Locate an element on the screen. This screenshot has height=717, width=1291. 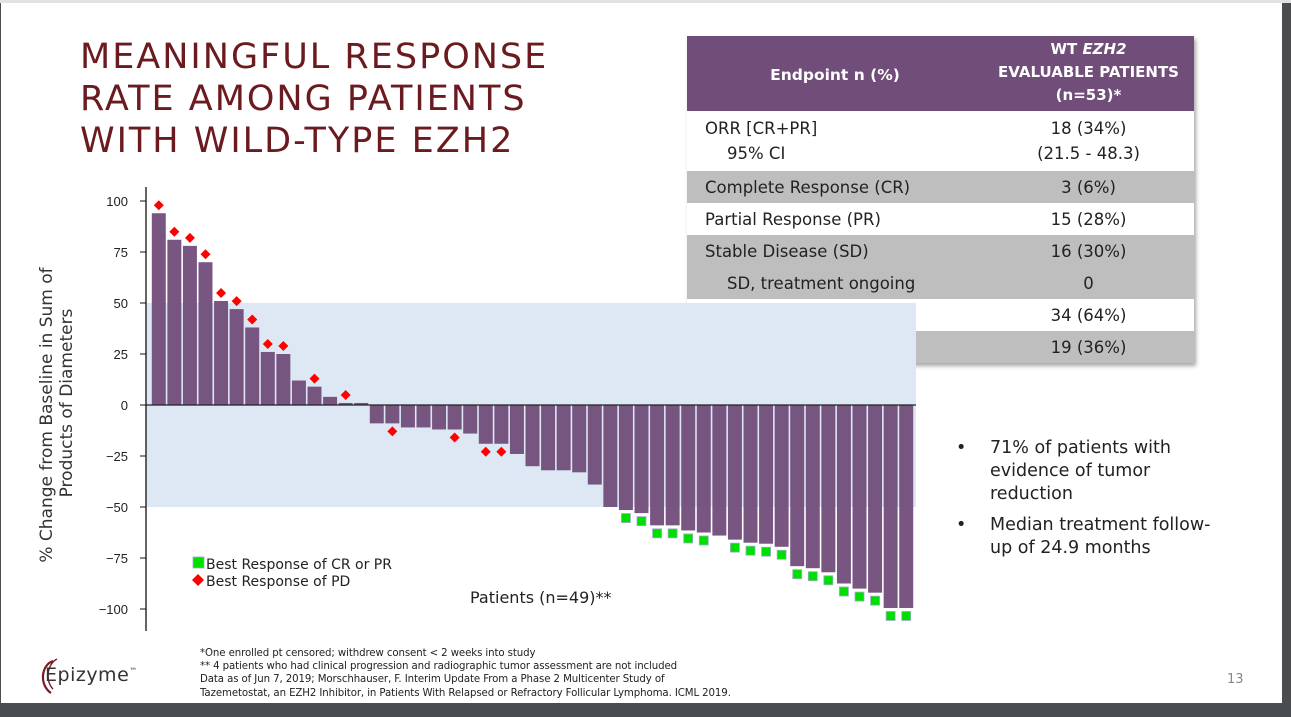
y-tick-label: −25 is located at coordinates (117, 456).